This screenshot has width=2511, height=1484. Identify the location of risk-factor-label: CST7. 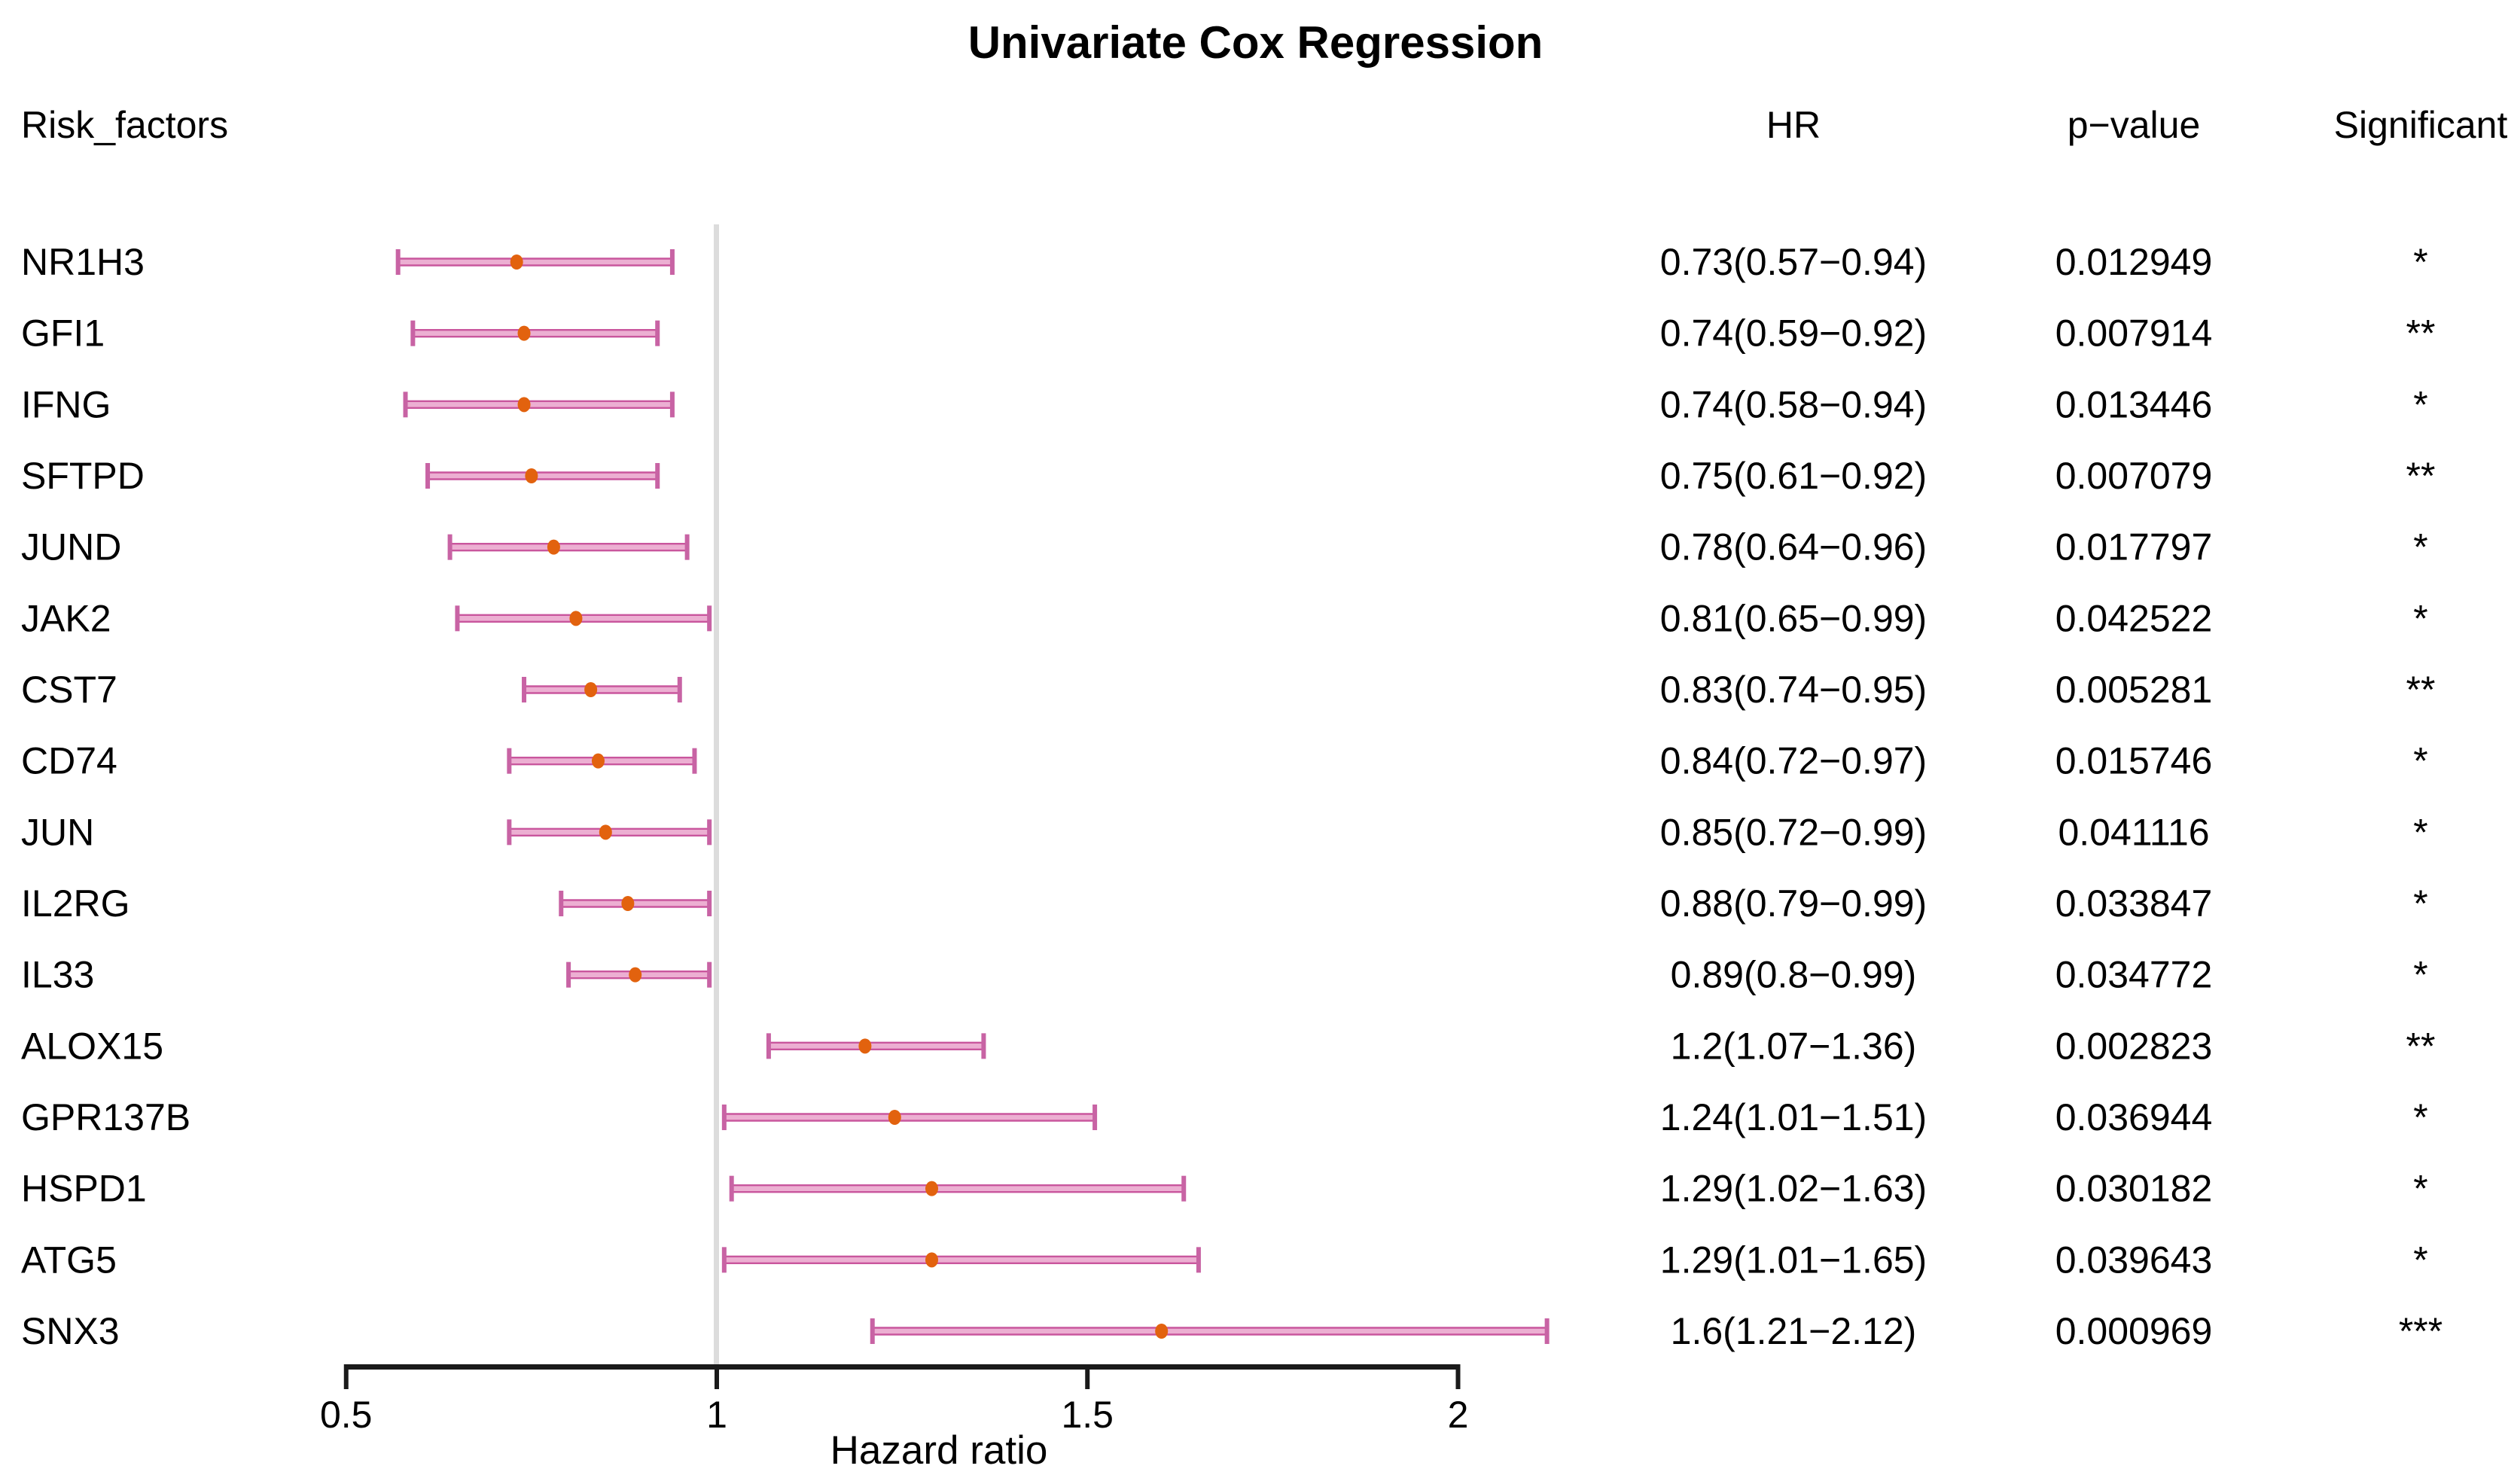
(69, 690).